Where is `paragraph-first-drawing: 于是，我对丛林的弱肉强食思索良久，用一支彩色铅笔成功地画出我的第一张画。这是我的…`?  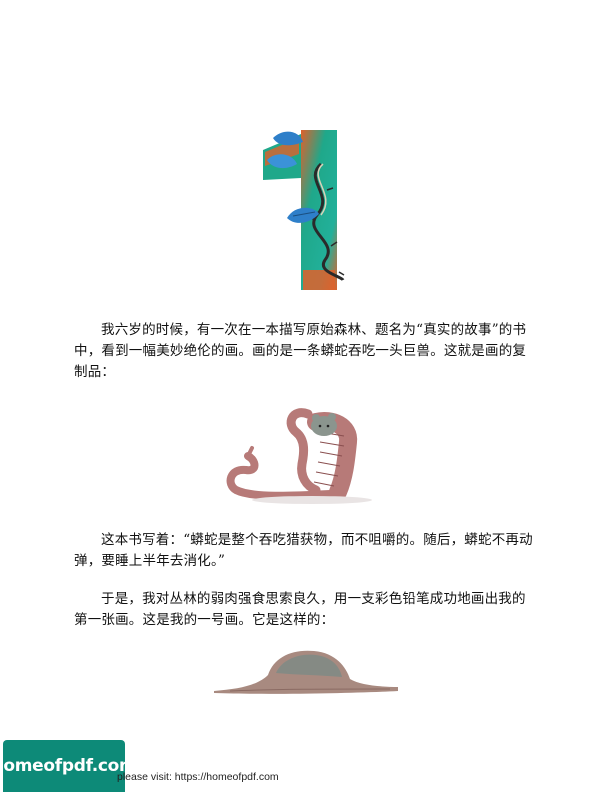 paragraph-first-drawing: 于是，我对丛林的弱肉强食思索良久，用一支彩色铅笔成功地画出我的第一张画。这是我的… is located at coordinates (300, 609).